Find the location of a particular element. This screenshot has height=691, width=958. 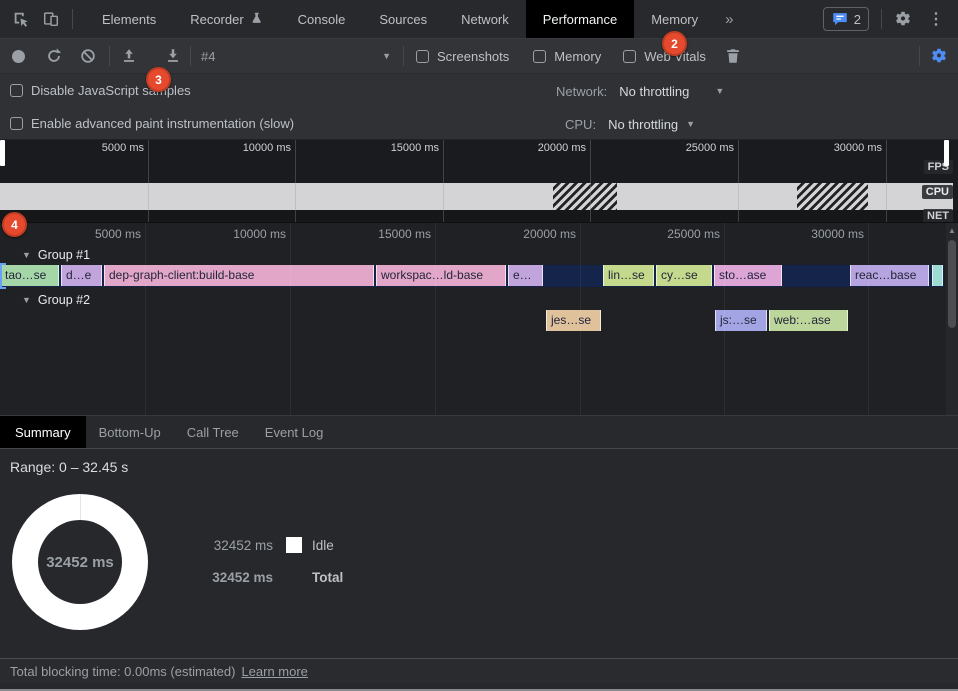

flame-tick-label: 10000 ms is located at coordinates (259, 234).